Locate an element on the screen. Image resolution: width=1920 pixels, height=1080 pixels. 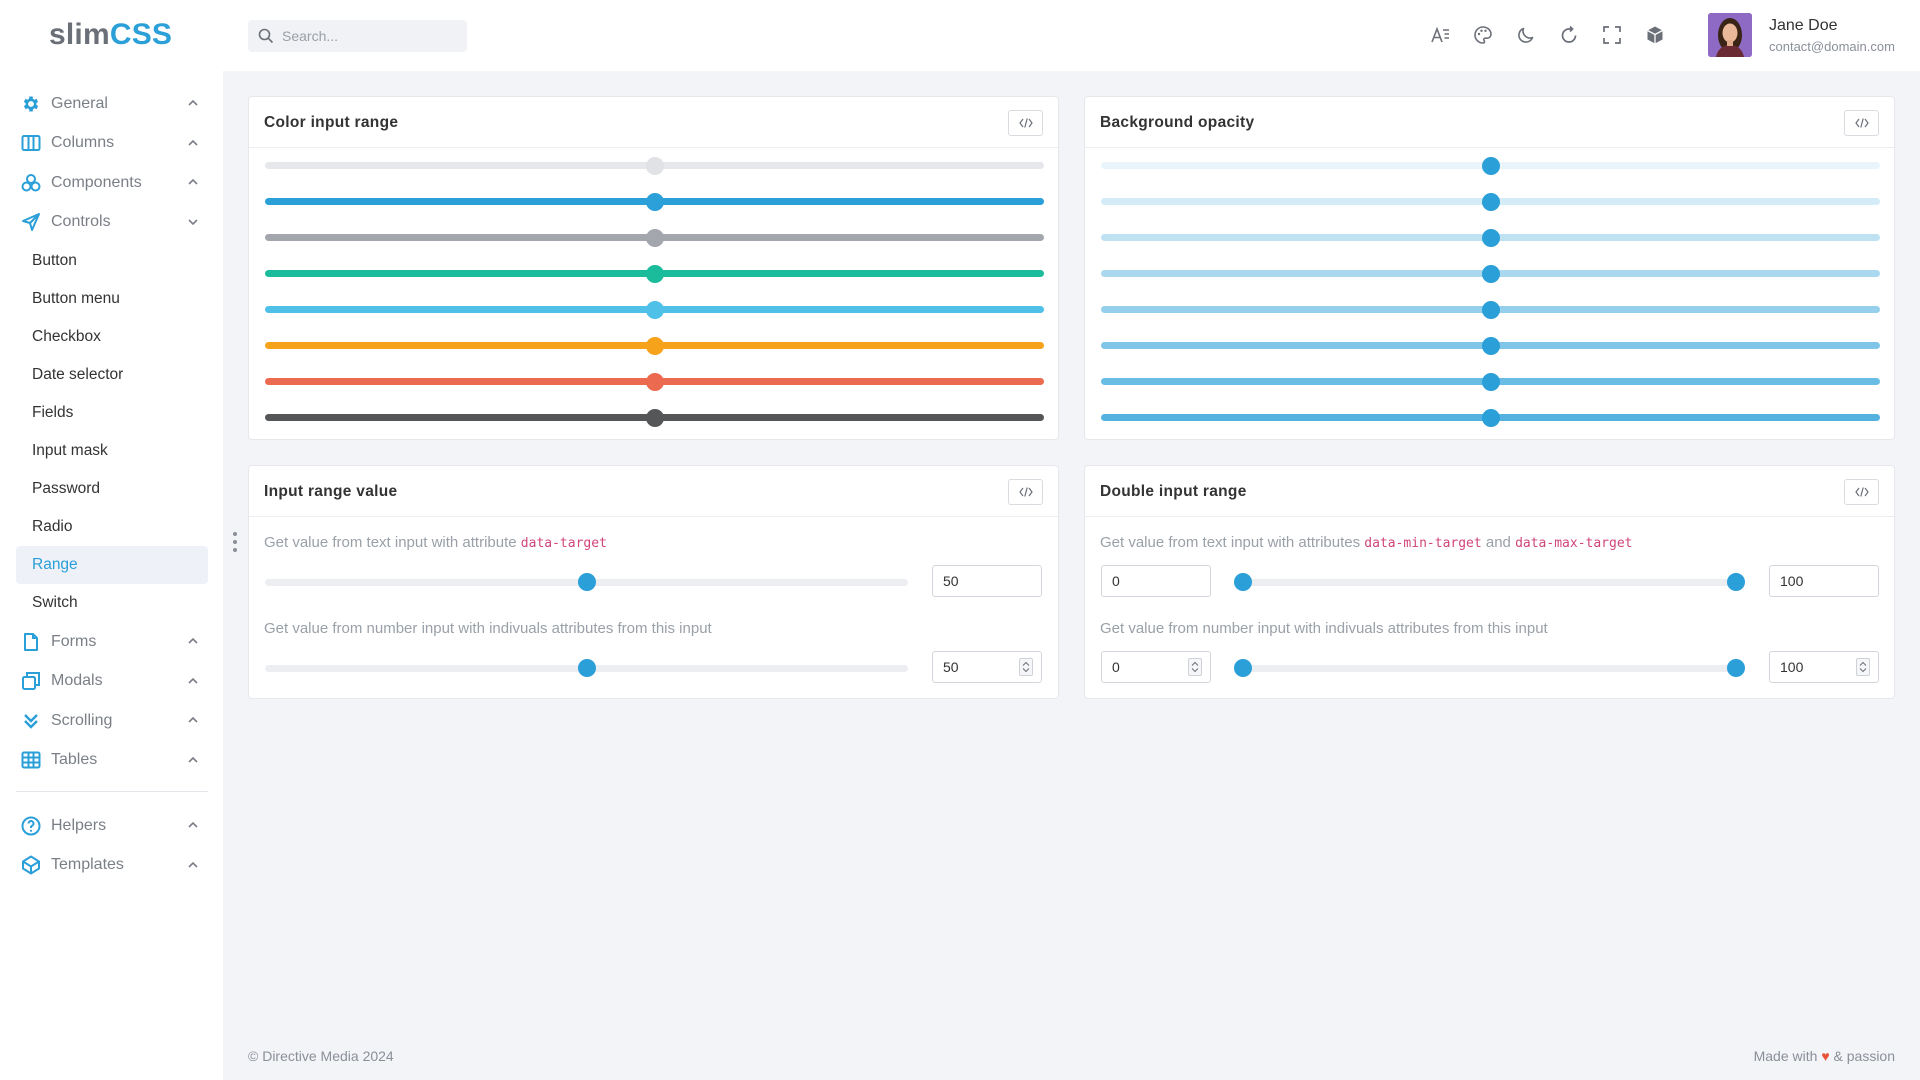
double-chevron-down-icon is located at coordinates (31, 721).